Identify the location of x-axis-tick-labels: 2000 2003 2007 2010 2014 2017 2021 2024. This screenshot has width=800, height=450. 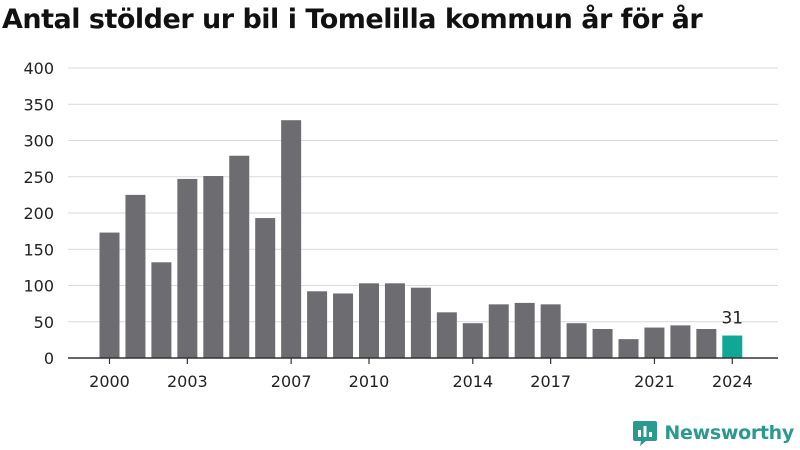
(421, 374).